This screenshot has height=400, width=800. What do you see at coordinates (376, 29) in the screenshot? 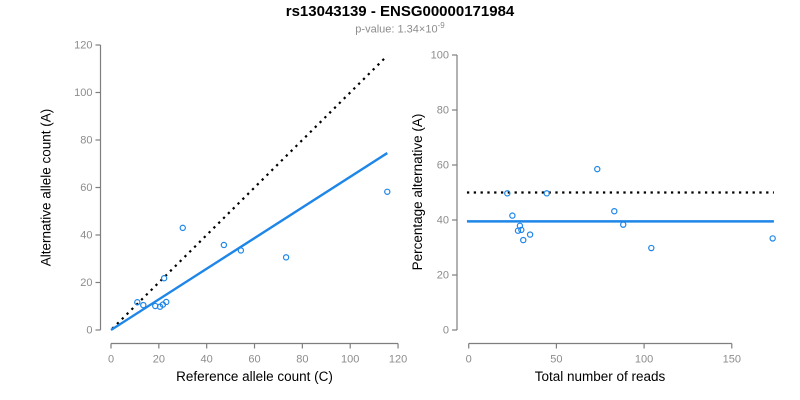
I see `pvalue-prefix: p-value:` at bounding box center [376, 29].